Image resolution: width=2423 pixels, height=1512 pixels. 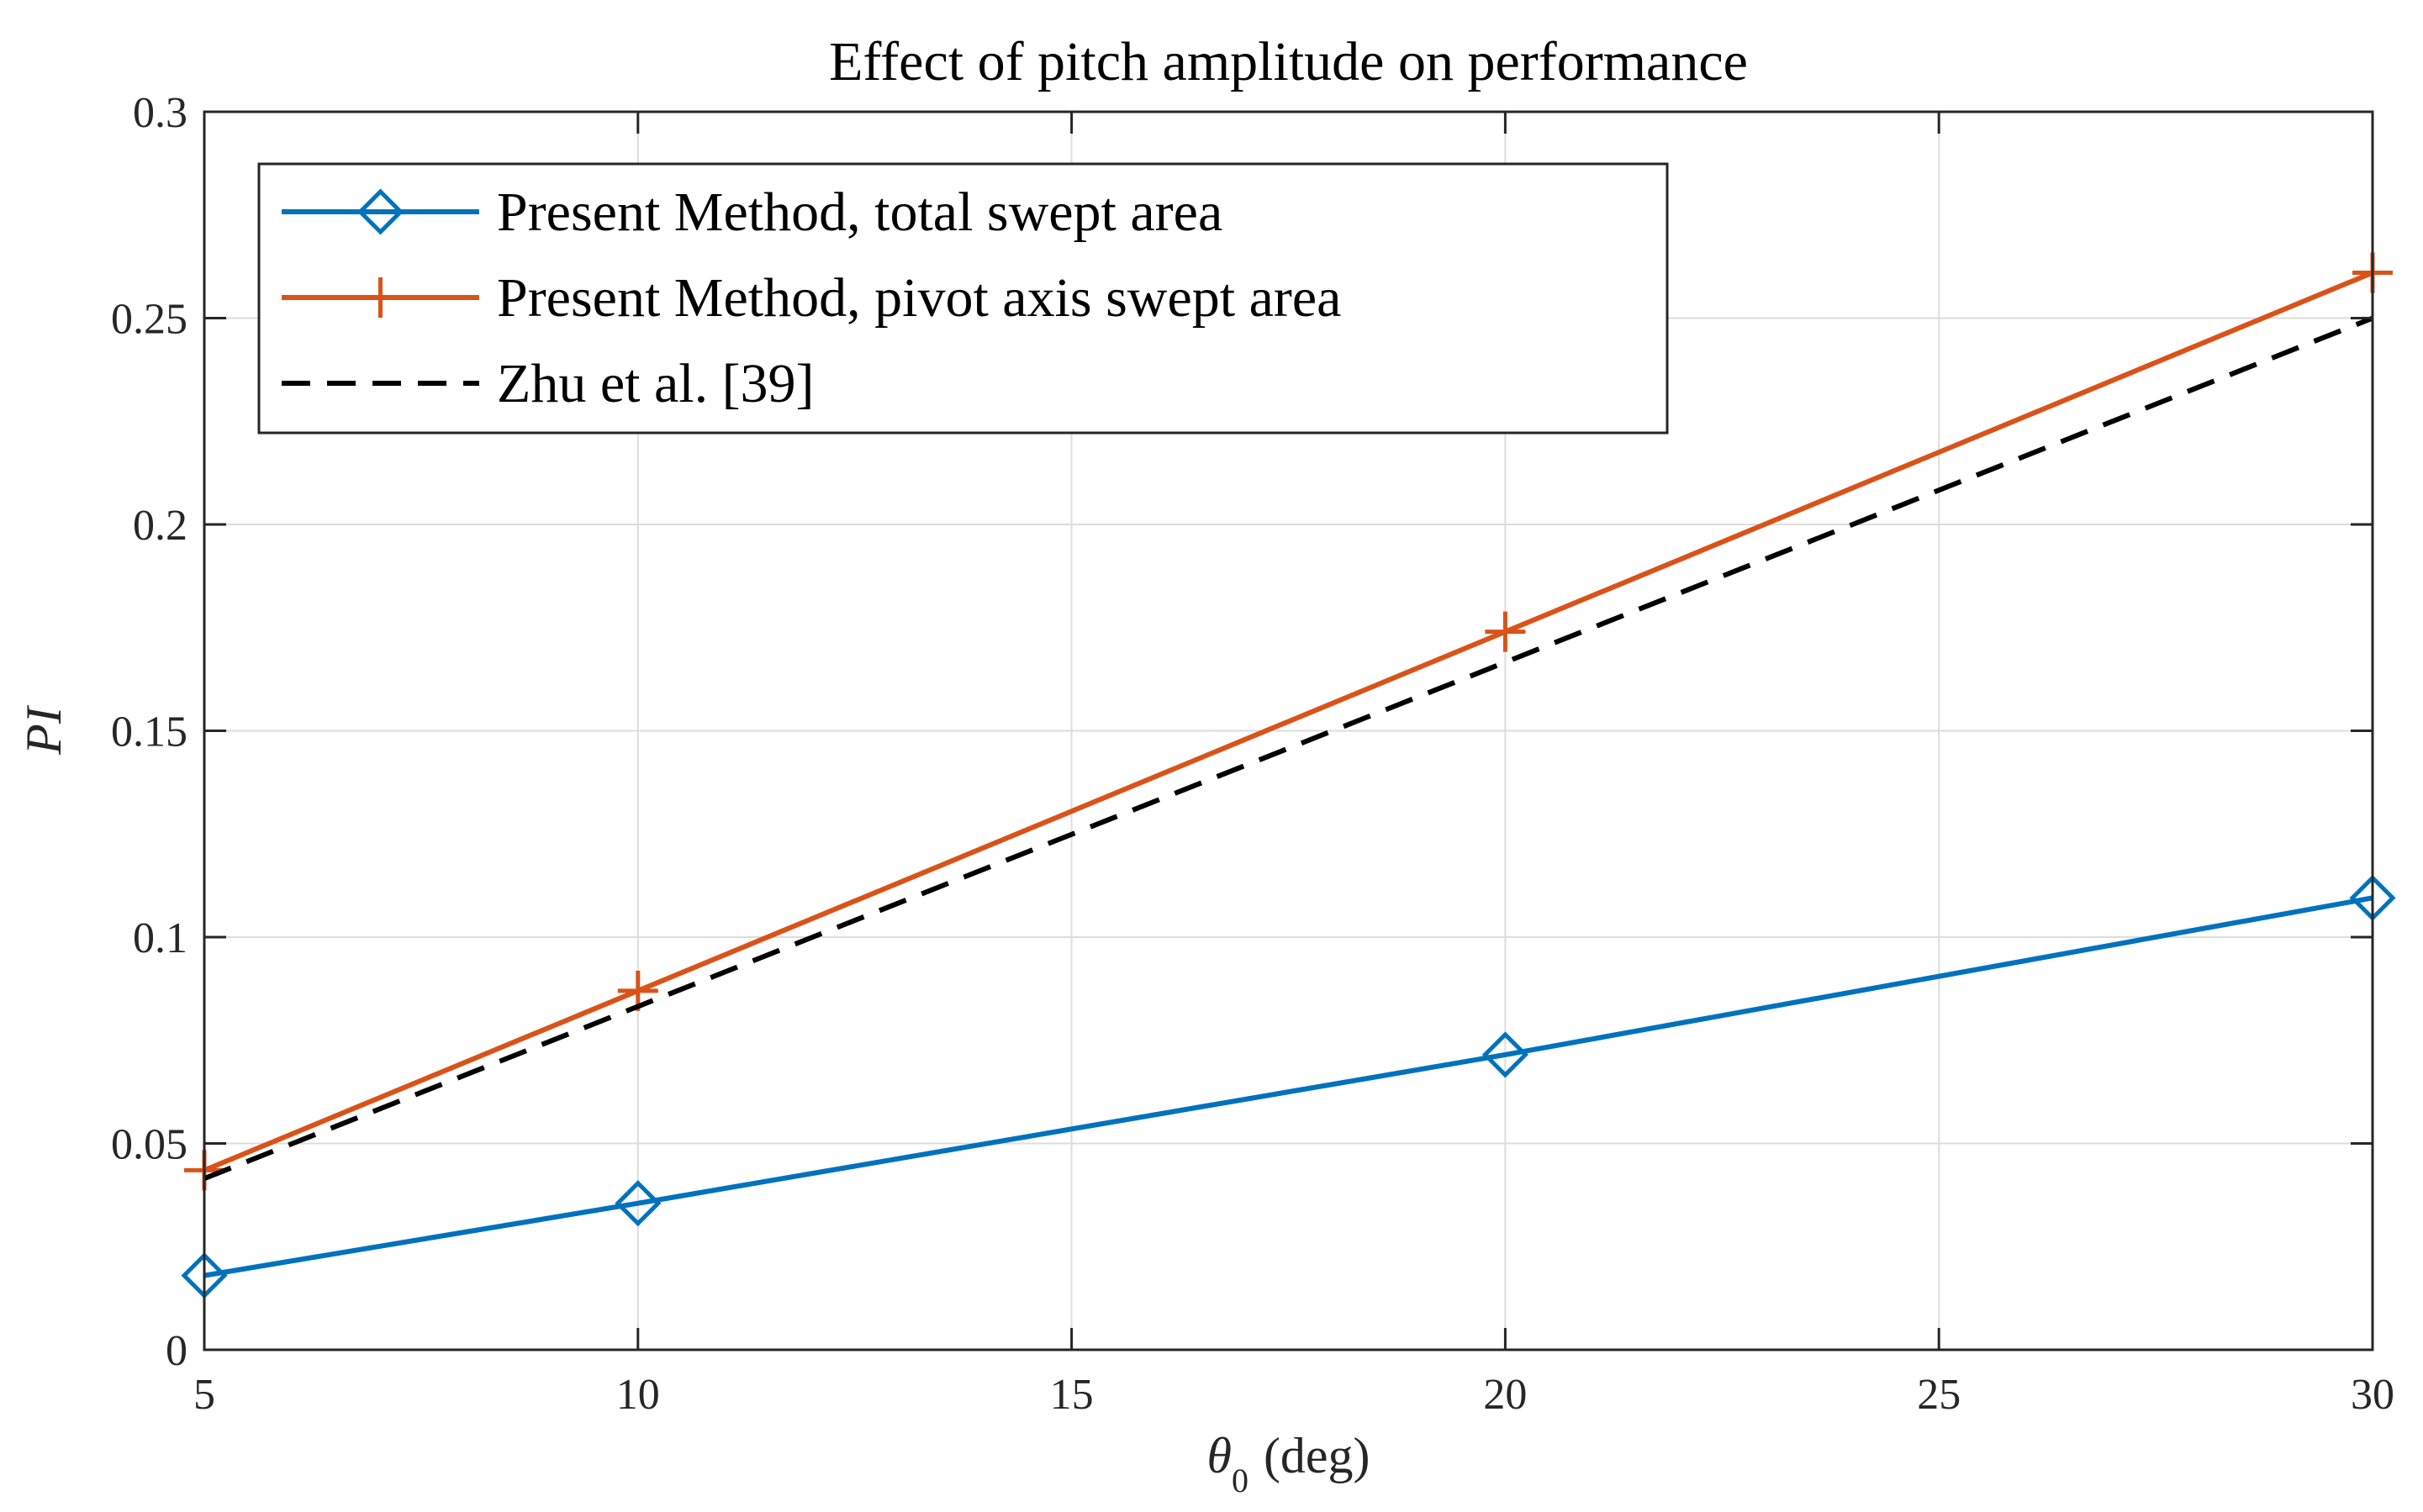 I want to click on y-tick-label: 0.15, so click(x=149, y=732).